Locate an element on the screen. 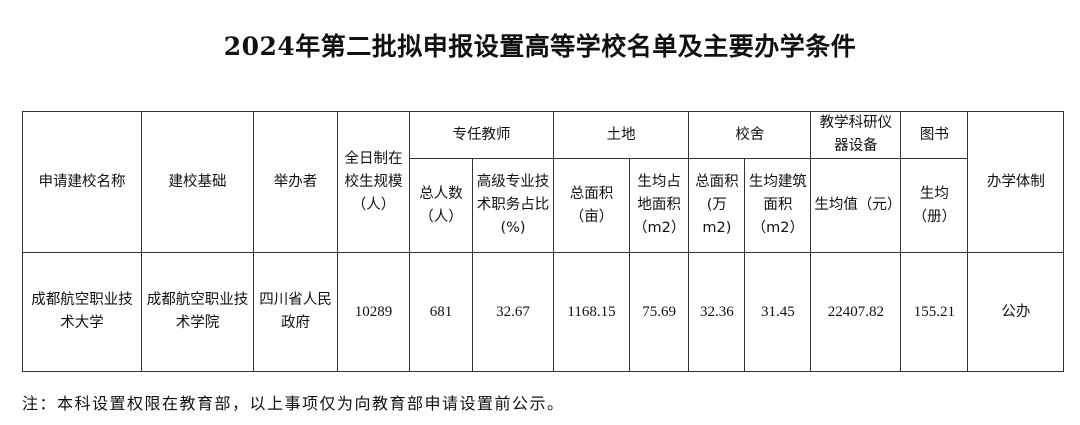 Image resolution: width=1080 pixels, height=425 pixels. cell-teachers-total: 681 is located at coordinates (441, 312).